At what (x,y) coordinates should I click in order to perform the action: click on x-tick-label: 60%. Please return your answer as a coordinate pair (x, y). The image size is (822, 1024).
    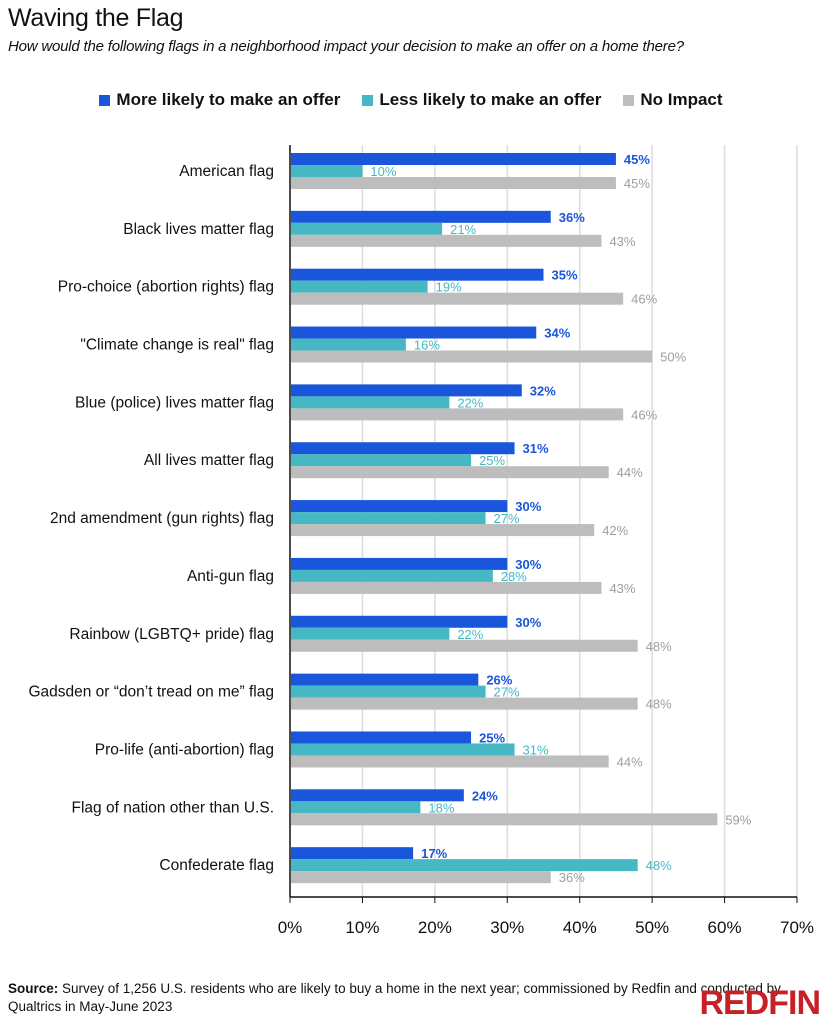
    Looking at the image, I should click on (725, 927).